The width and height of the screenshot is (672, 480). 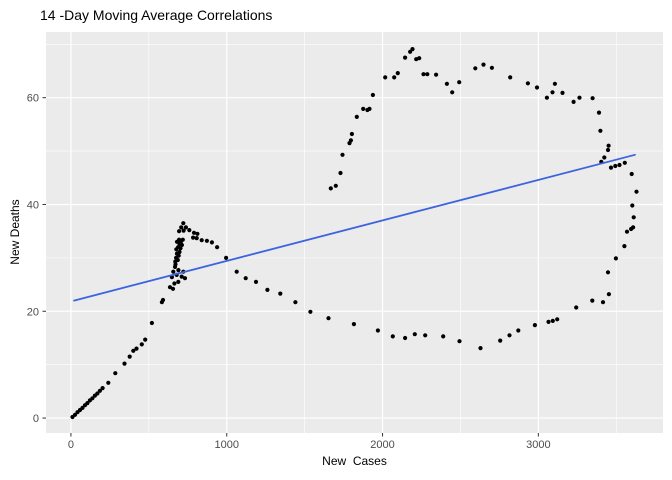 I want to click on y-tick-label: 20, so click(x=33, y=312).